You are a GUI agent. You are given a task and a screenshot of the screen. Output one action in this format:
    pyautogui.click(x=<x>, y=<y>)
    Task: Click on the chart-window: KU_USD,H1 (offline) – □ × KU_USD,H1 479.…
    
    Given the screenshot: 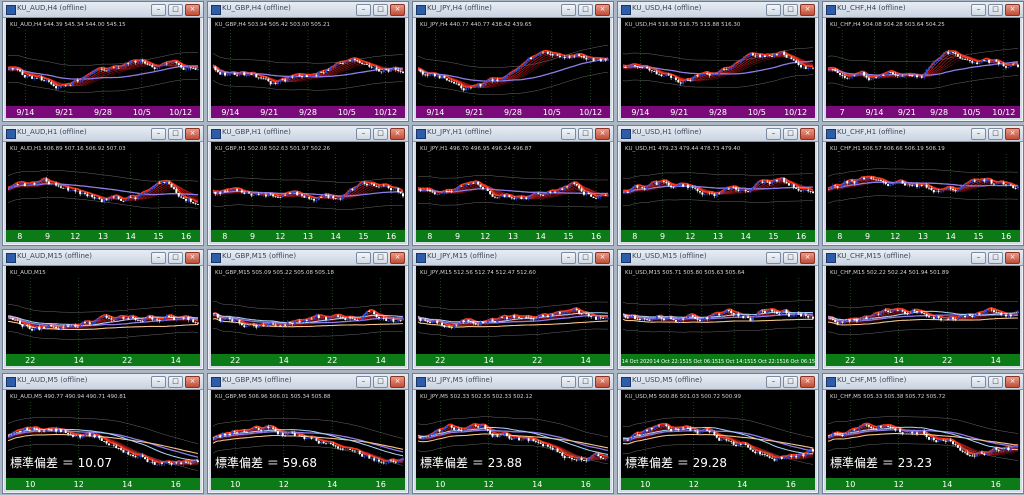 What is the action you would take?
    pyautogui.click(x=718, y=185)
    